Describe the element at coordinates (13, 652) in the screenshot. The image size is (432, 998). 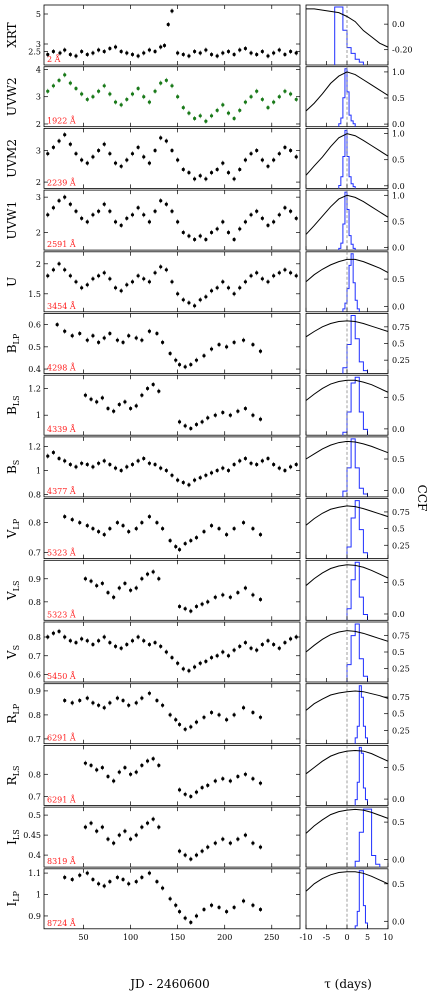
I see `band-label: VS` at that location.